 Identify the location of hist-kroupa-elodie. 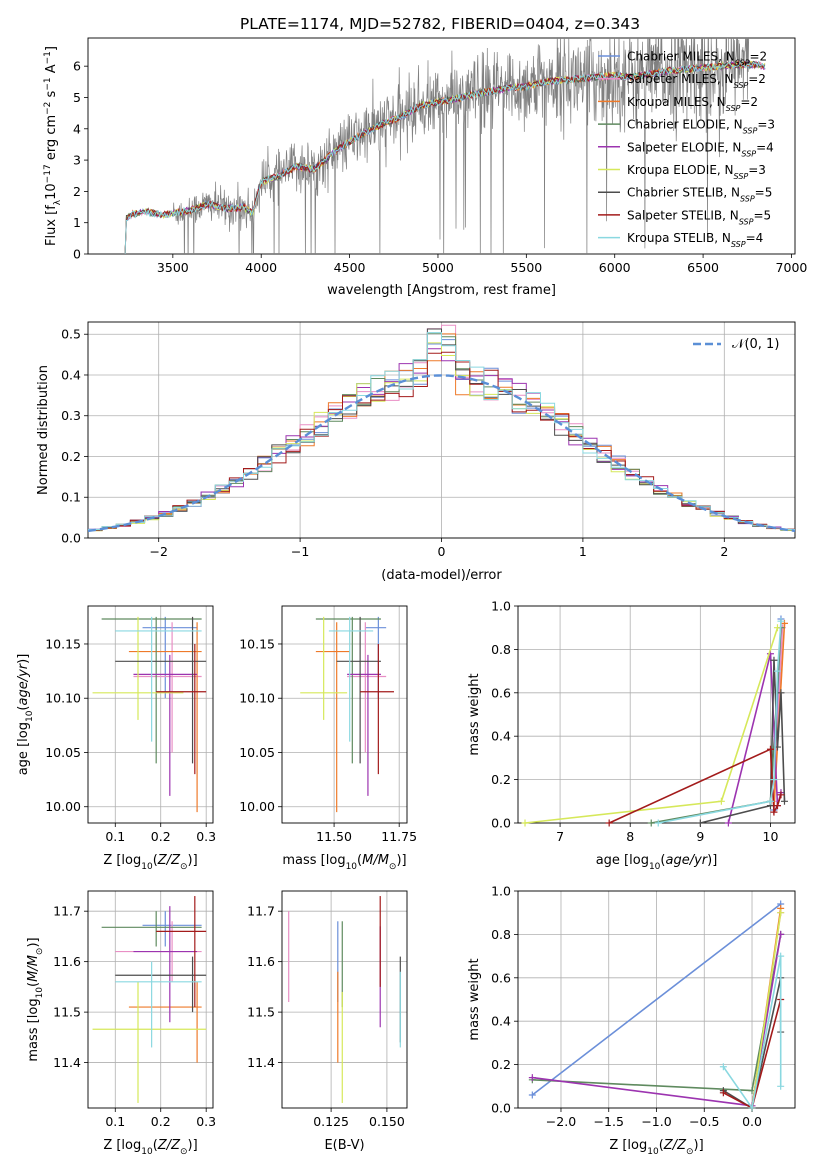
(441, 437).